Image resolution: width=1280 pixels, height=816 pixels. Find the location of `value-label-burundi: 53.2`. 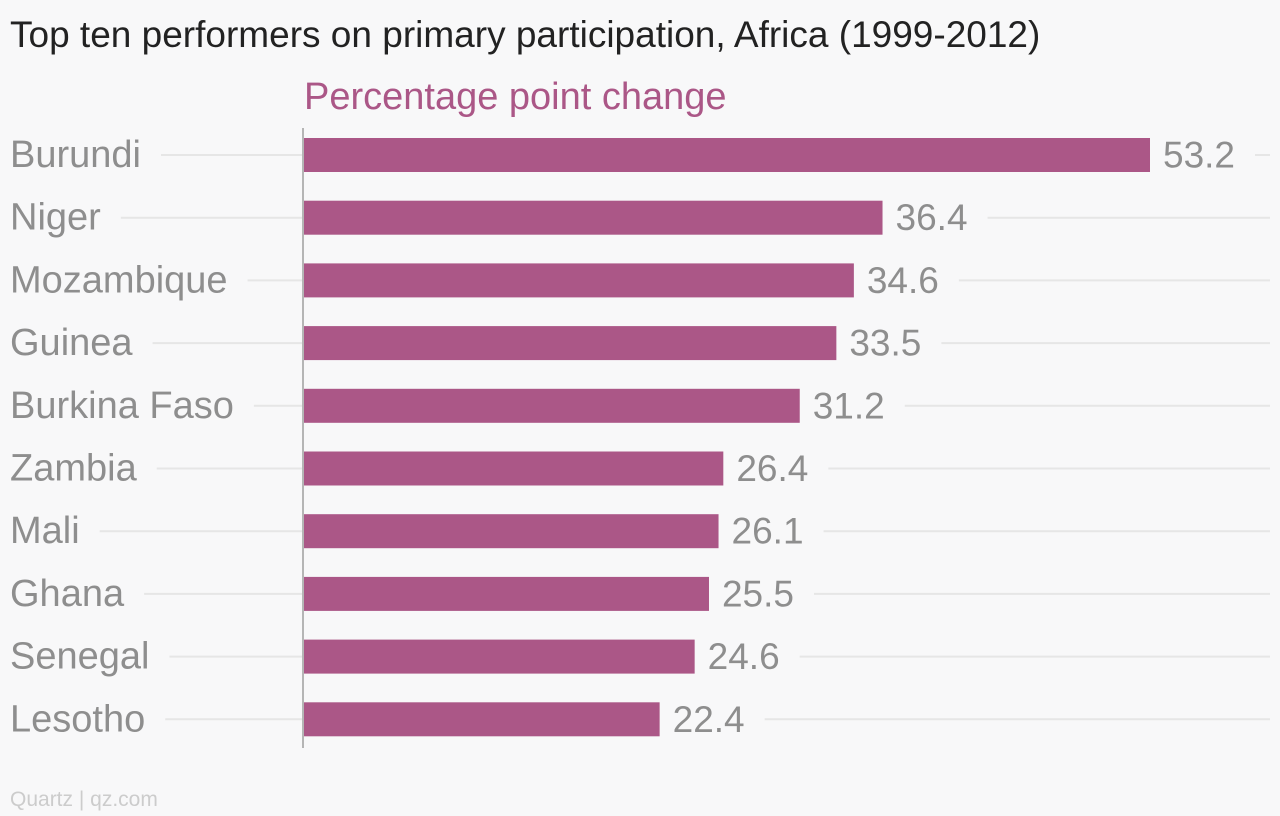

value-label-burundi: 53.2 is located at coordinates (1199, 155).